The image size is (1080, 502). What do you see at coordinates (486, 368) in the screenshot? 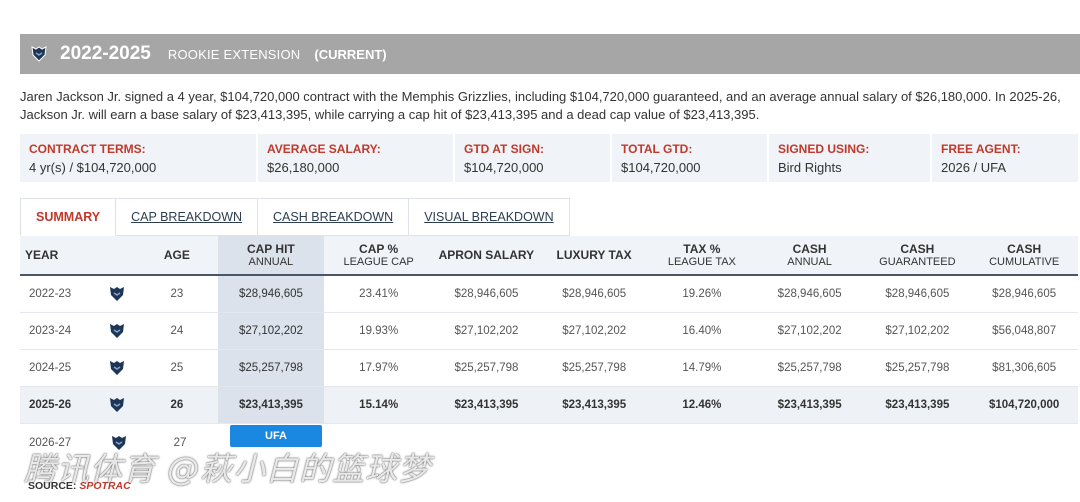
I see `cell-apron-salary: $25,257,798` at bounding box center [486, 368].